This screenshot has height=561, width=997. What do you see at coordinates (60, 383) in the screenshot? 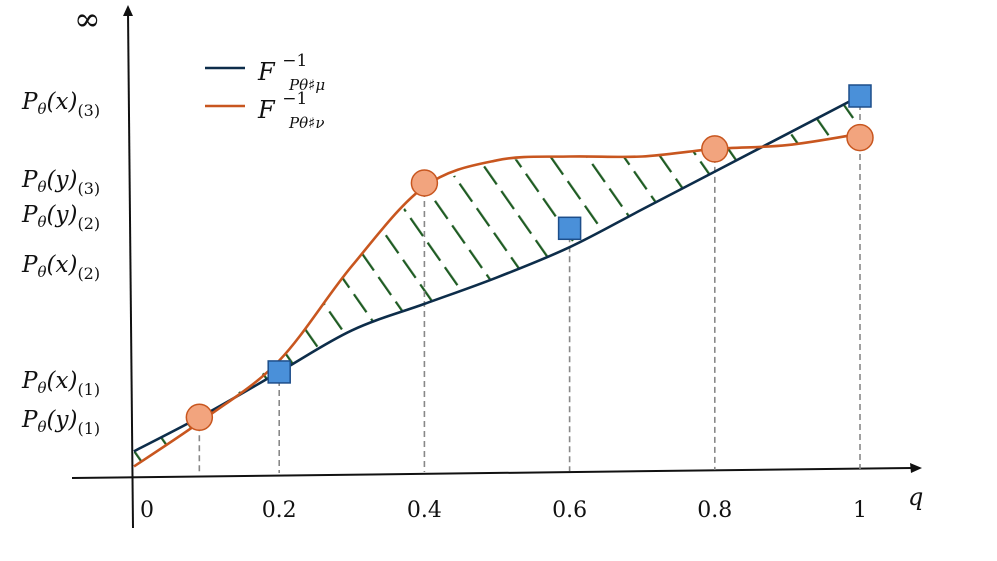
I see `y-tick-label: Pθ(x)(1)` at bounding box center [60, 383].